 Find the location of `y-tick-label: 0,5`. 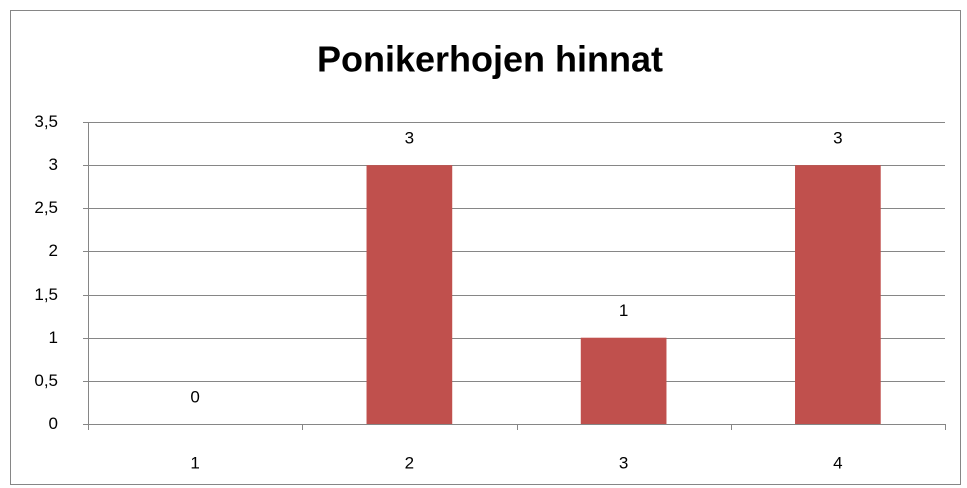

y-tick-label: 0,5 is located at coordinates (46, 380).